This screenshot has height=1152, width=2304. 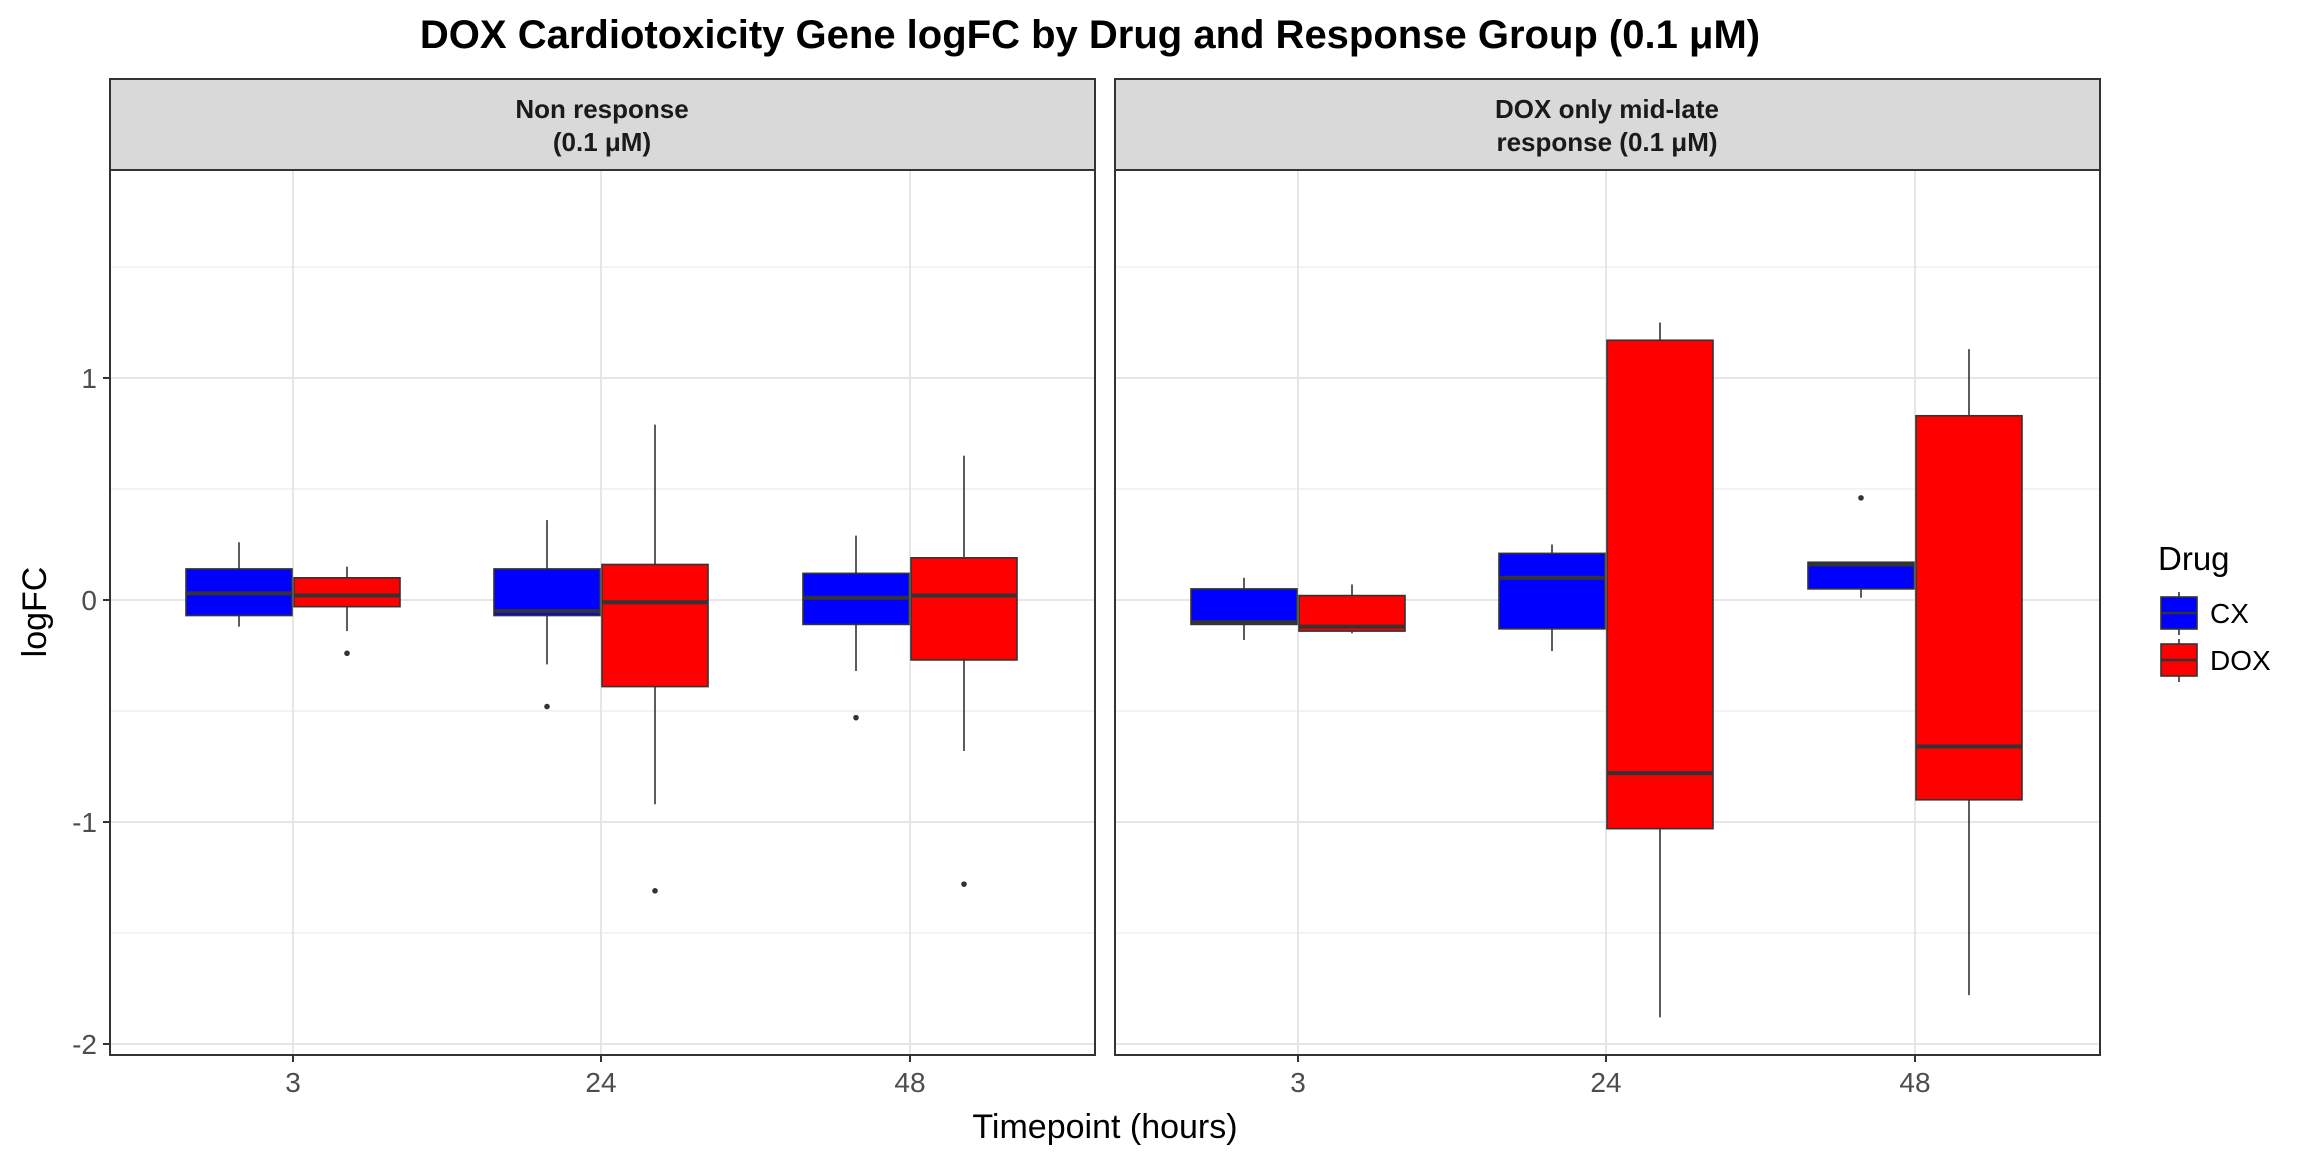 I want to click on x-axis-title: Timepoint (hours), so click(x=1104, y=1127).